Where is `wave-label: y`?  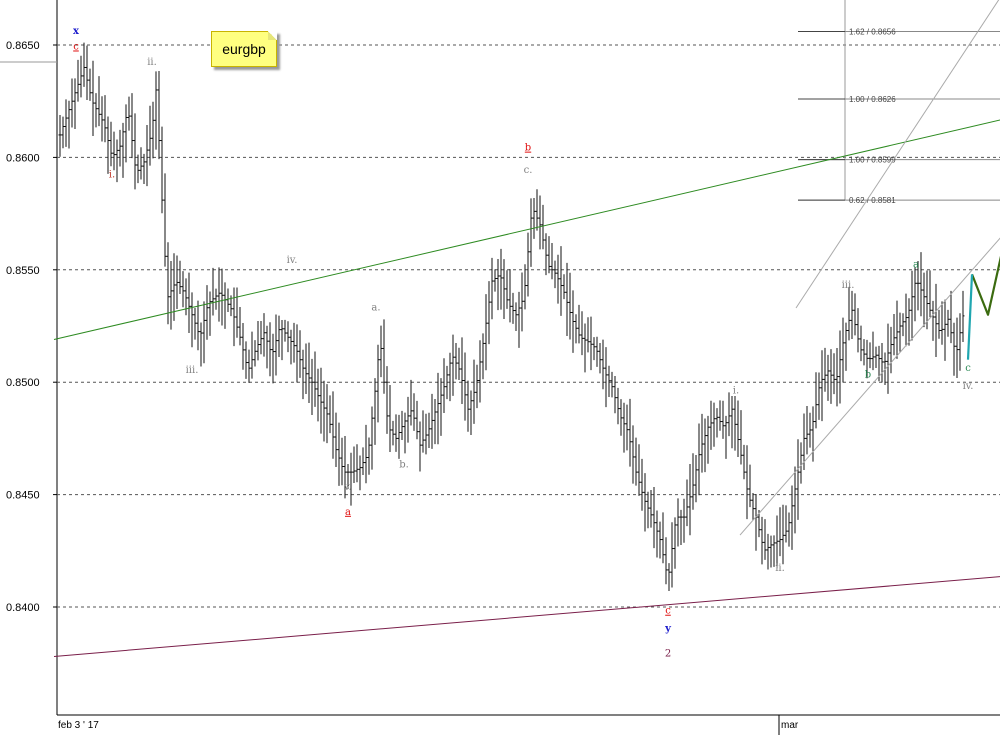
wave-label: y is located at coordinates (668, 629).